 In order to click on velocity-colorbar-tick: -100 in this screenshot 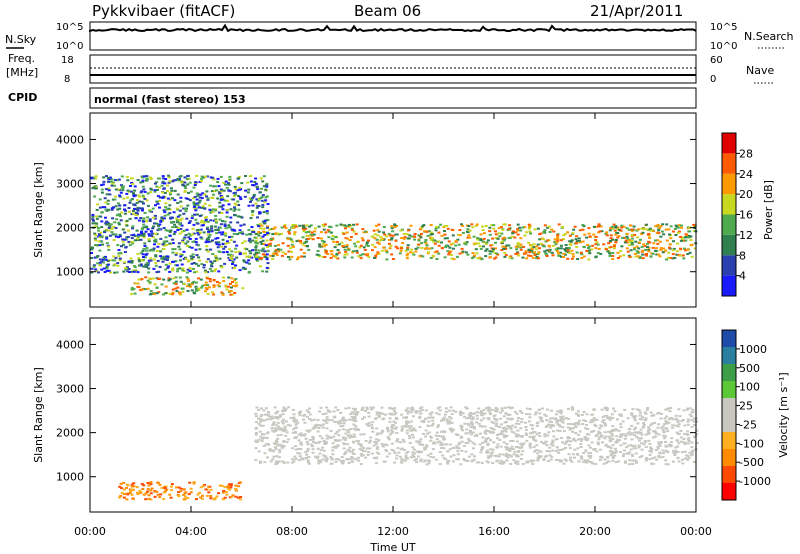, I will do `click(751, 443)`.